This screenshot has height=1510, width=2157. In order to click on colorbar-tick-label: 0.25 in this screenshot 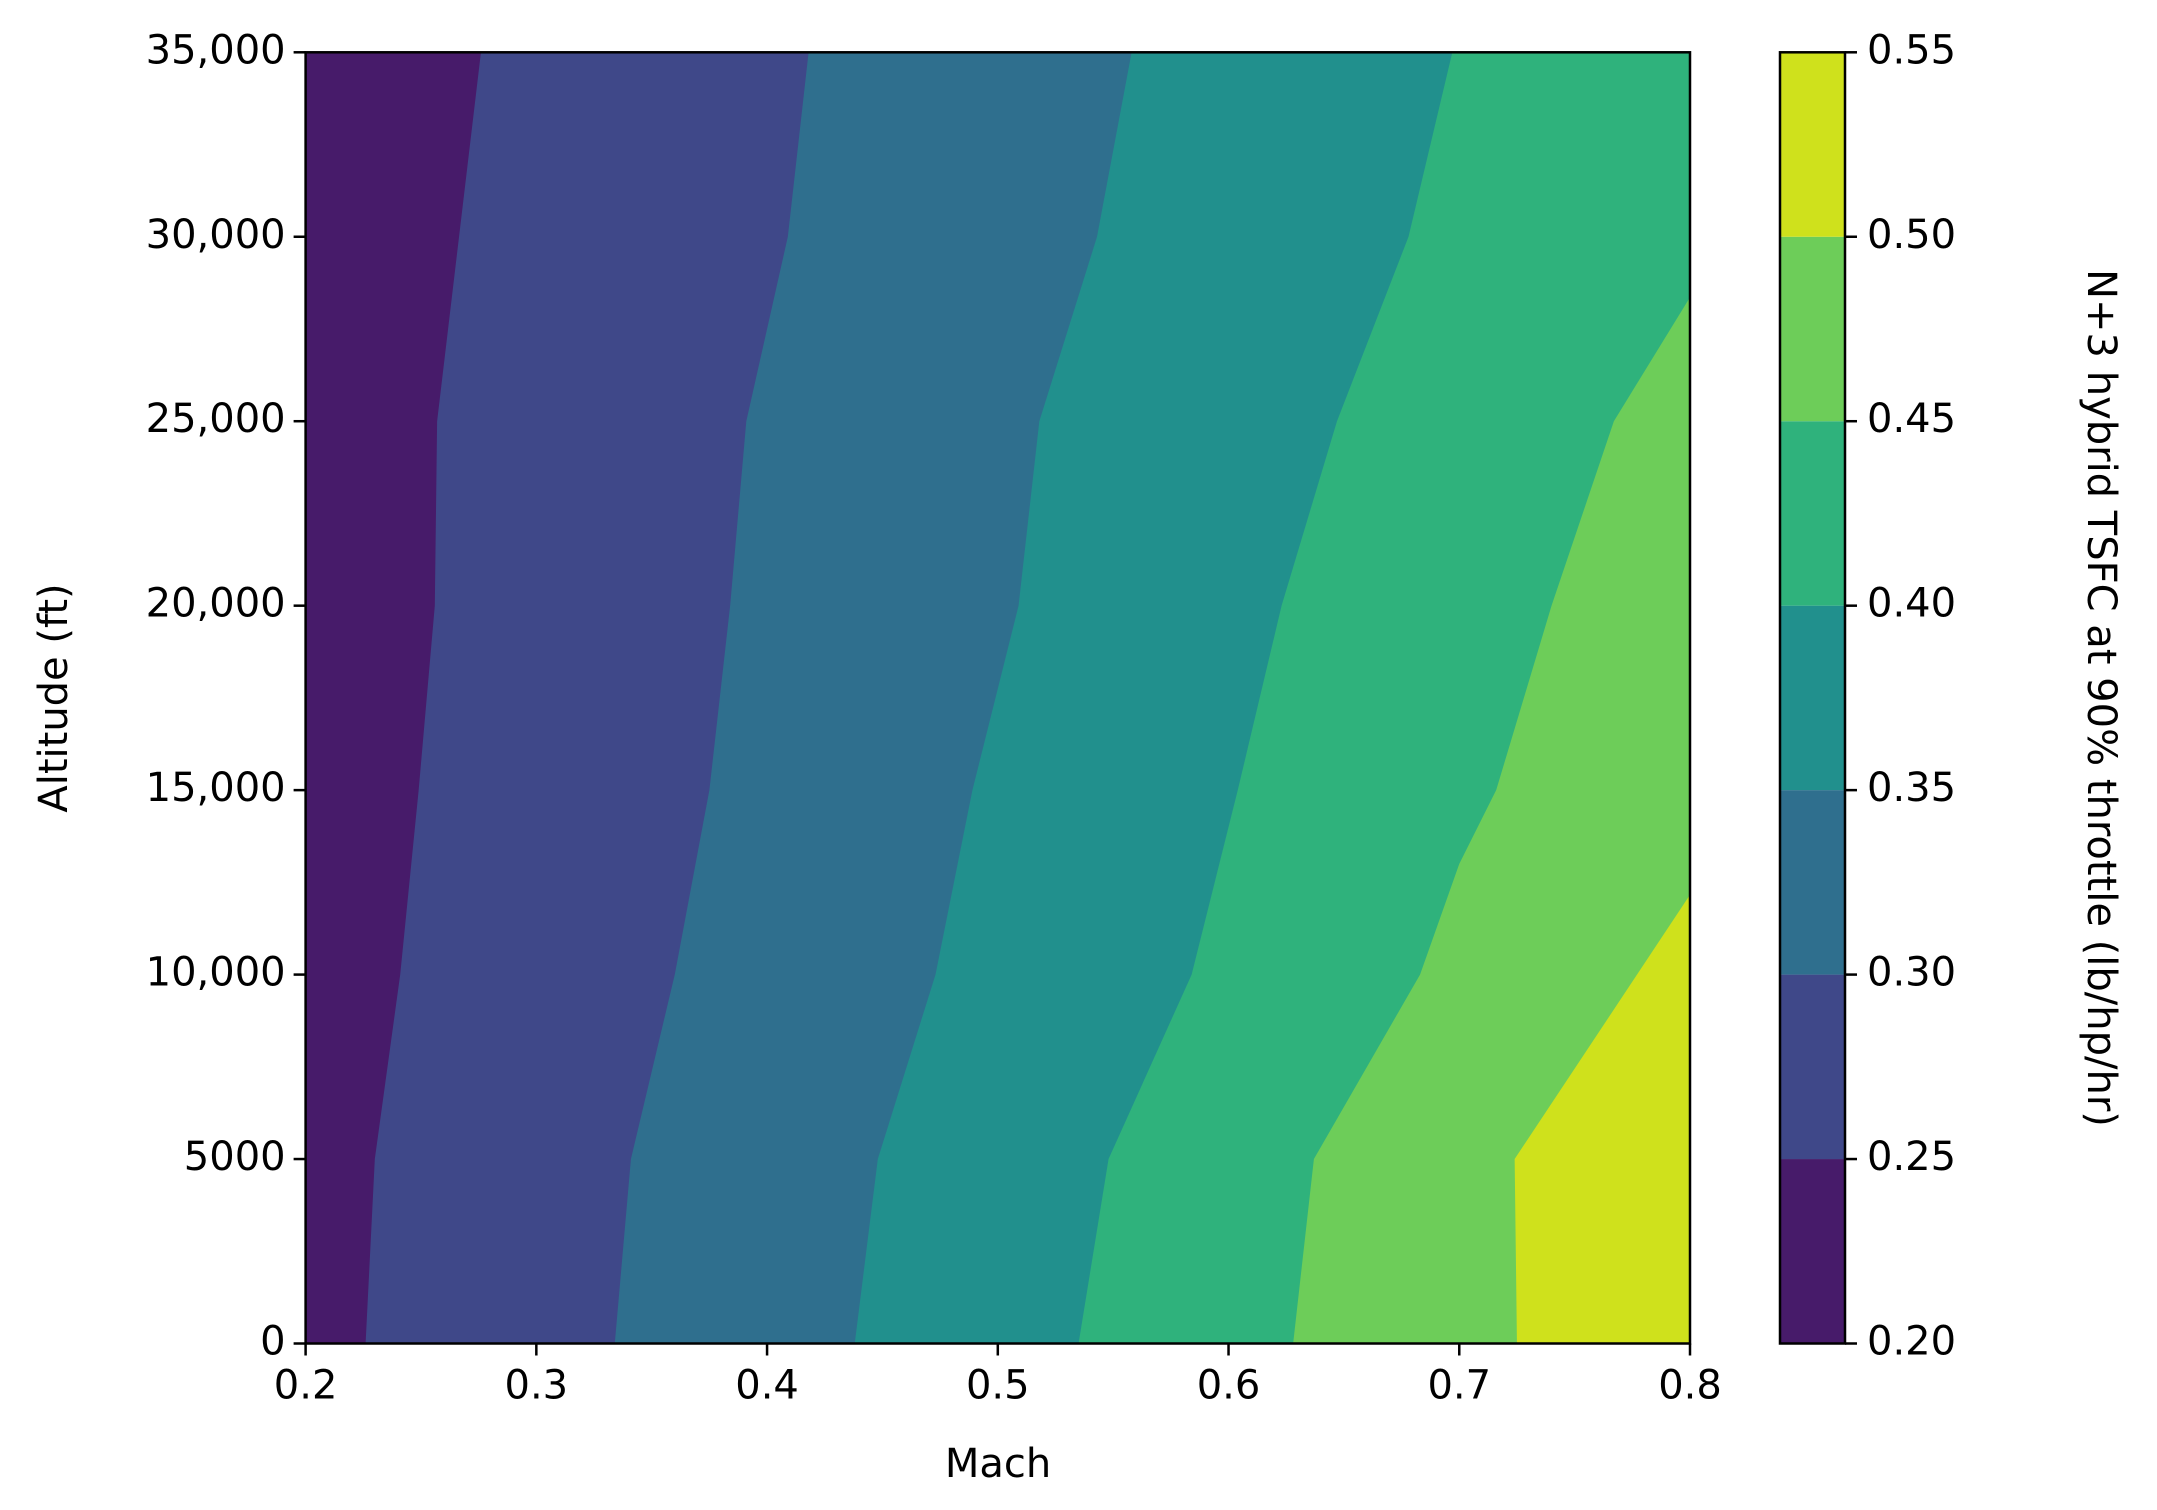, I will do `click(1911, 1157)`.